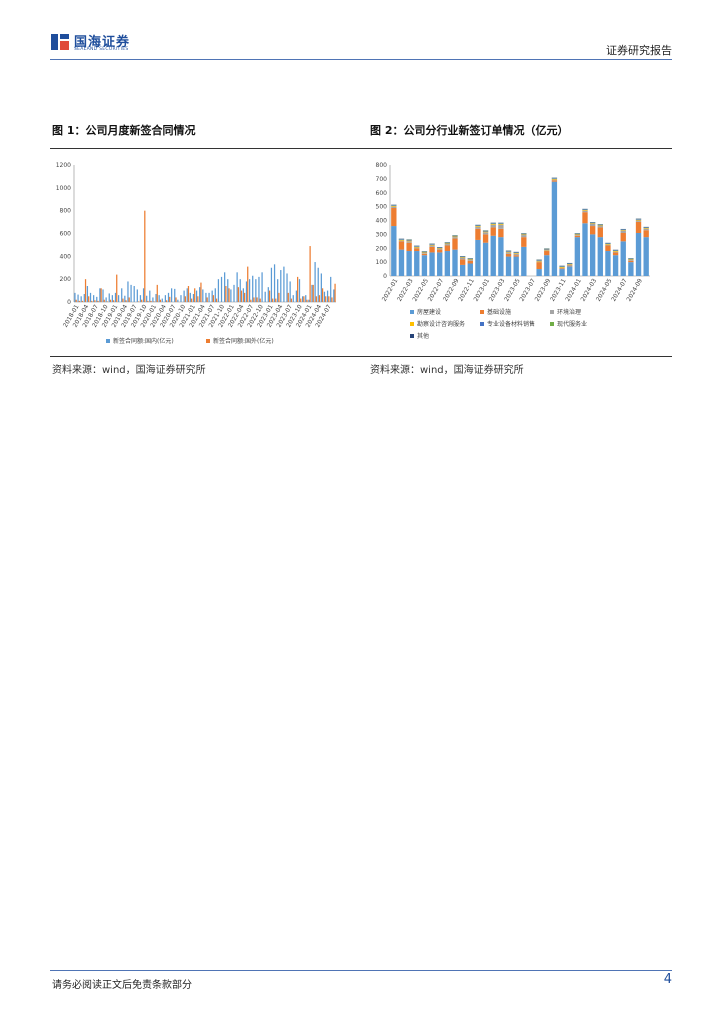 The height and width of the screenshot is (1024, 724). Describe the element at coordinates (382, 221) in the screenshot. I see `y-tick-label: 400` at that location.